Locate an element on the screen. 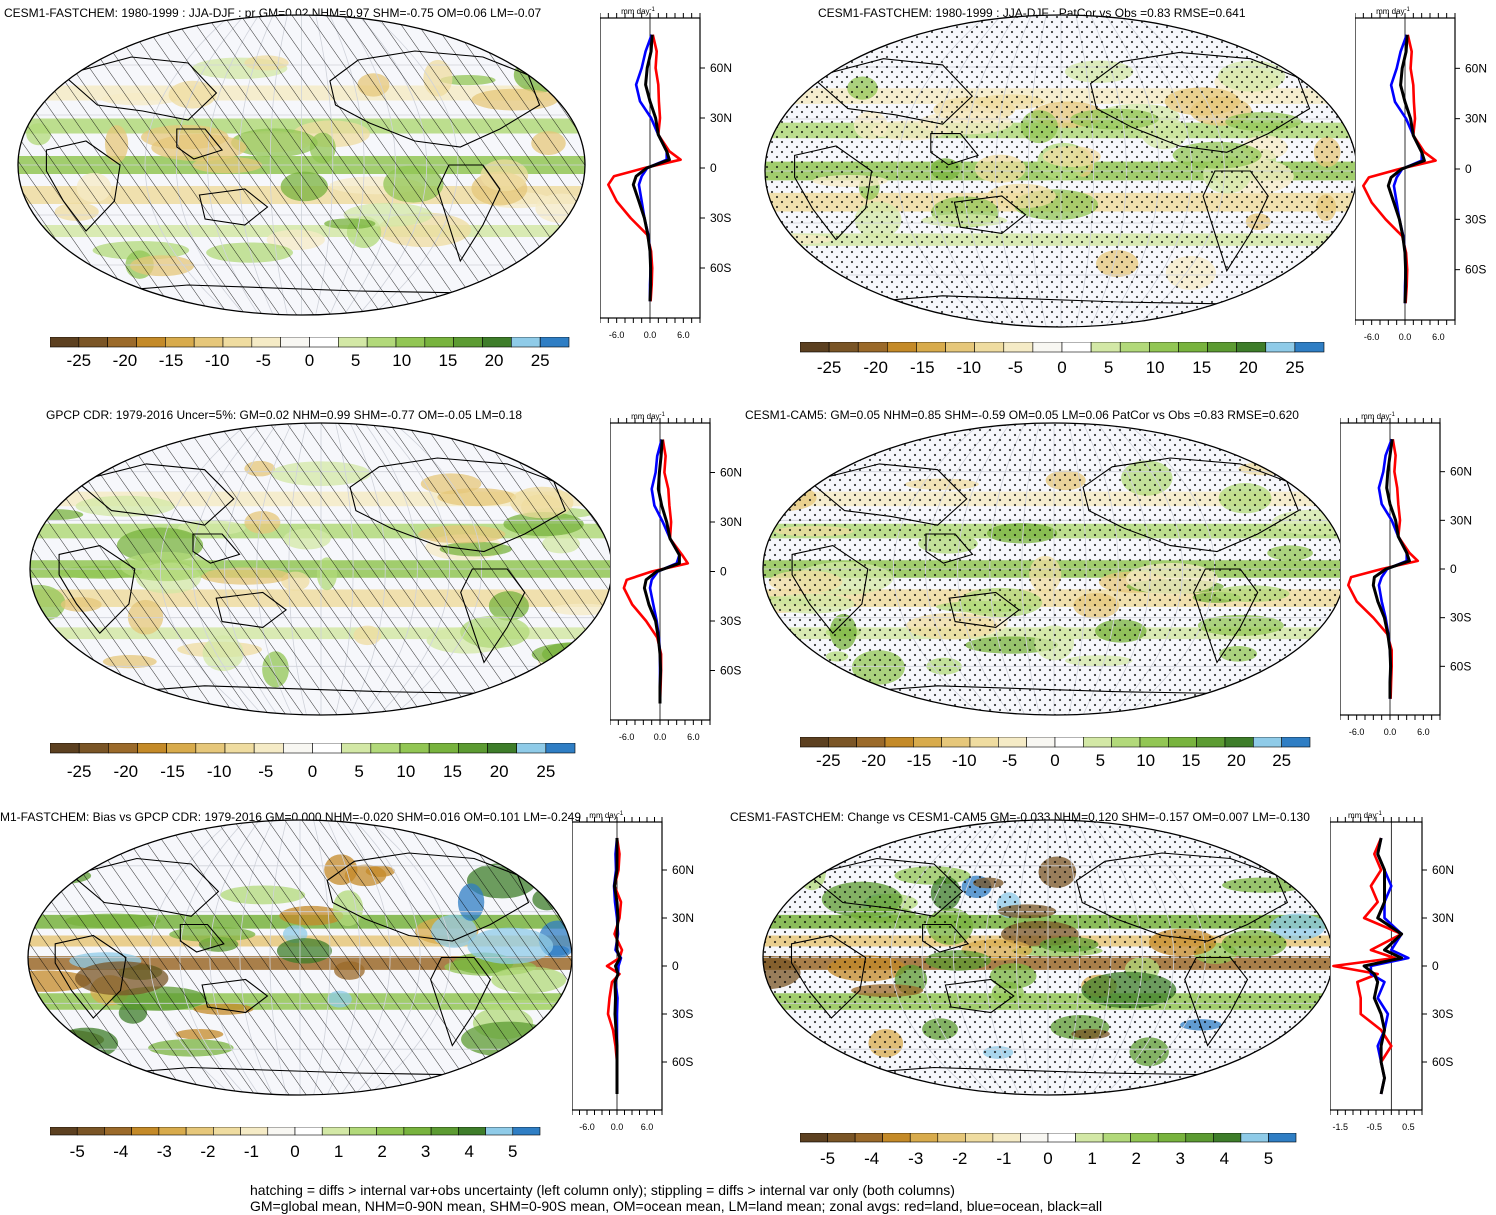  colorbar-label: -15 is located at coordinates (922, 367).